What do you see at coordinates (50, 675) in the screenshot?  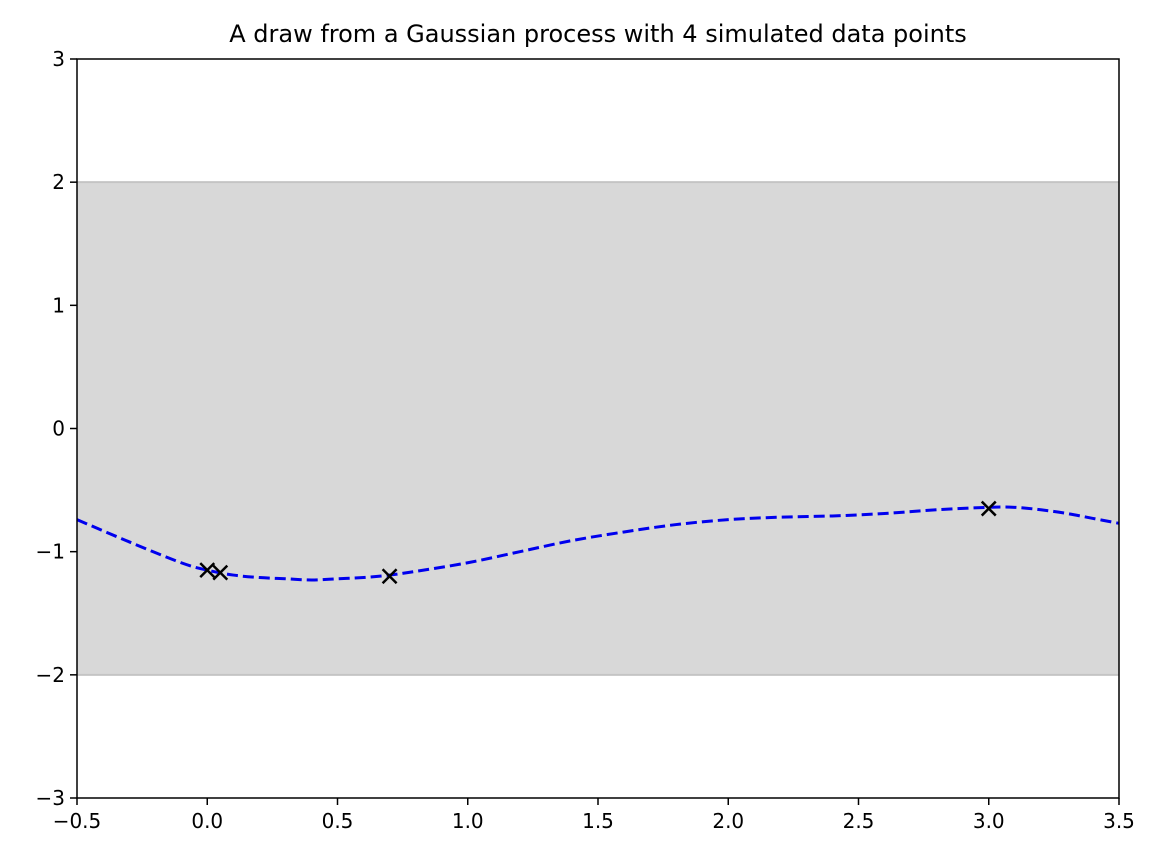 I see `y-tick-label: −2` at bounding box center [50, 675].